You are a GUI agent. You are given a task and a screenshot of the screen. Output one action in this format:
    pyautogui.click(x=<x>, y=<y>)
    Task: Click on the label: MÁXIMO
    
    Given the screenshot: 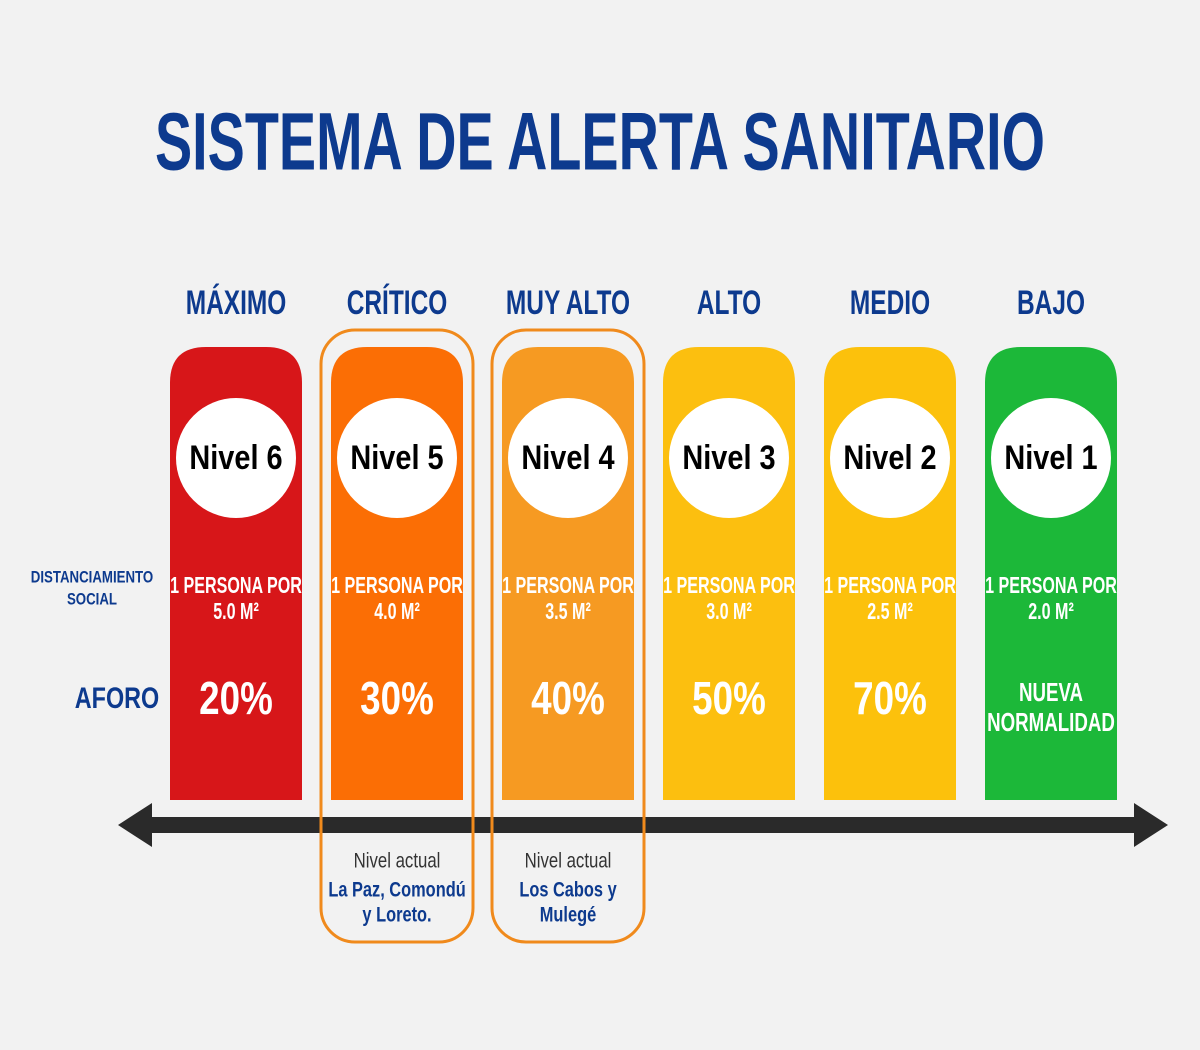 What is the action you would take?
    pyautogui.click(x=236, y=302)
    